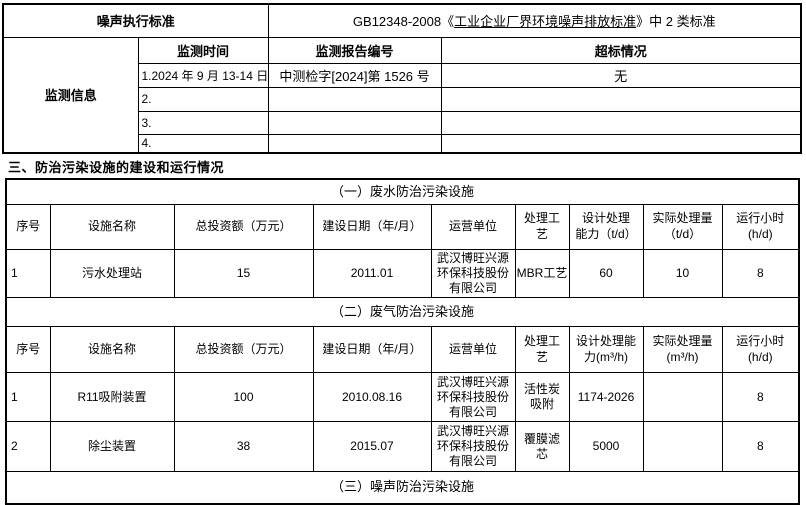  What do you see at coordinates (682, 273) in the screenshot?
I see `cell-actual-throughput: 10` at bounding box center [682, 273].